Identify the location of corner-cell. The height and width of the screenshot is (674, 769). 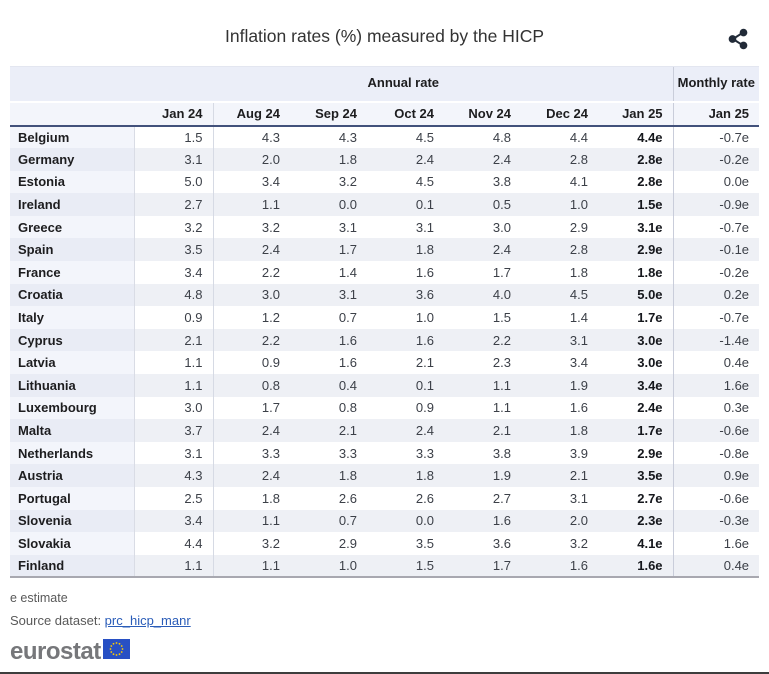
(72, 114).